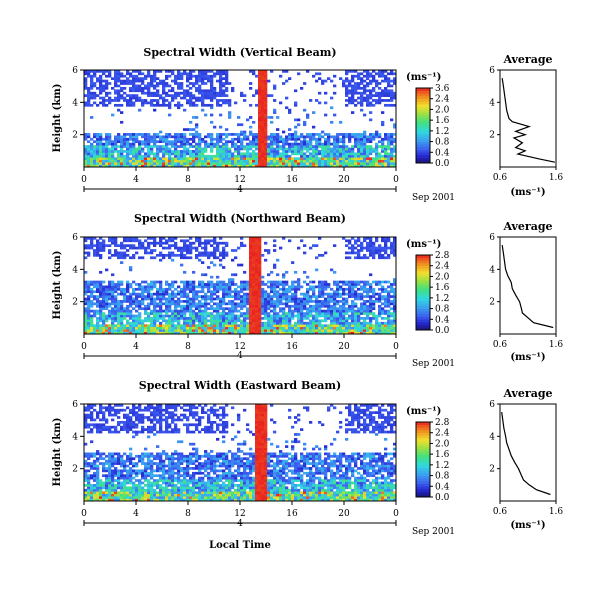 Image resolution: width=615 pixels, height=598 pixels. What do you see at coordinates (423, 125) in the screenshot?
I see `colorbar-frame` at bounding box center [423, 125].